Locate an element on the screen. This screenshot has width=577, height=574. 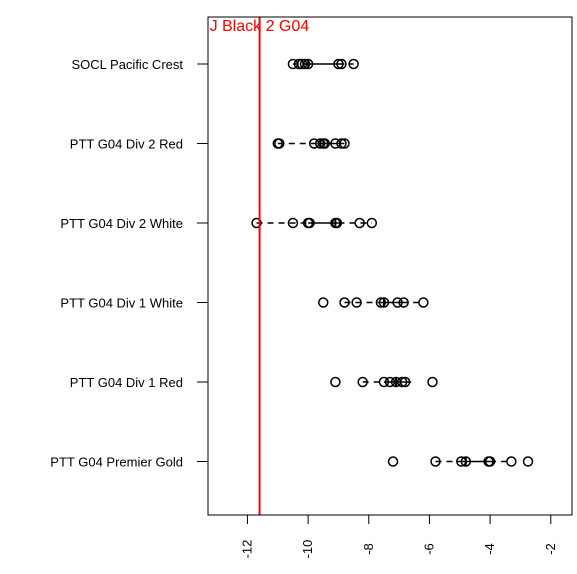
y-tick-label: PTT G04 Div 1 White is located at coordinates (121, 303).